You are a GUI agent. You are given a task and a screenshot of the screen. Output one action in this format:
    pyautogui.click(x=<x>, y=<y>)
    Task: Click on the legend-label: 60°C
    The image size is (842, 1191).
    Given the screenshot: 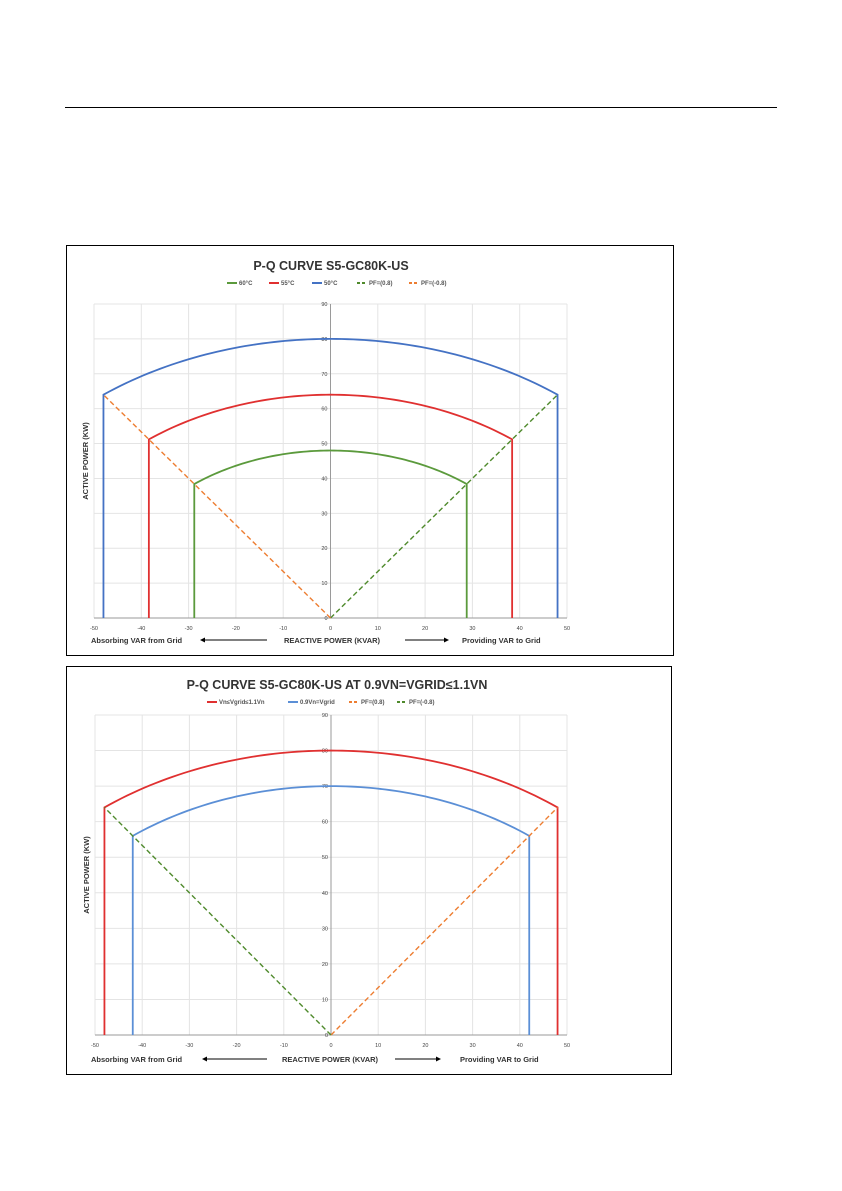 What is the action you would take?
    pyautogui.click(x=246, y=284)
    